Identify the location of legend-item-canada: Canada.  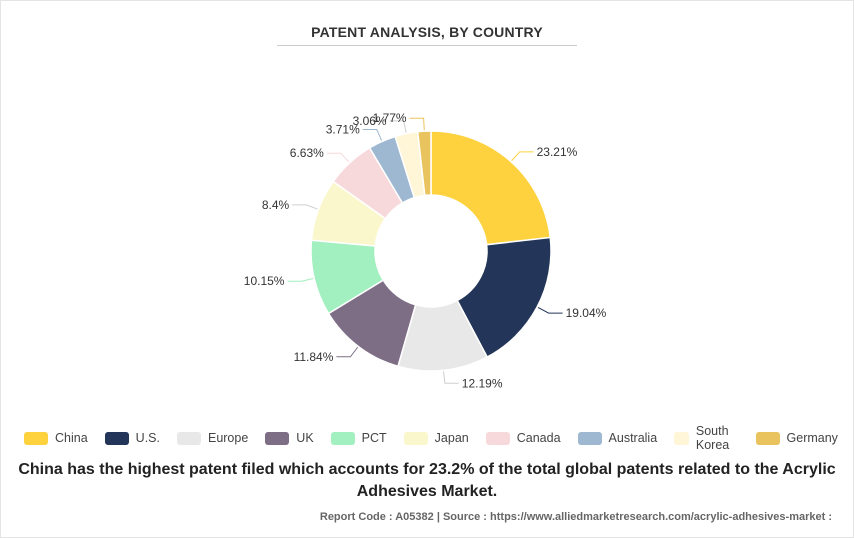
(523, 438).